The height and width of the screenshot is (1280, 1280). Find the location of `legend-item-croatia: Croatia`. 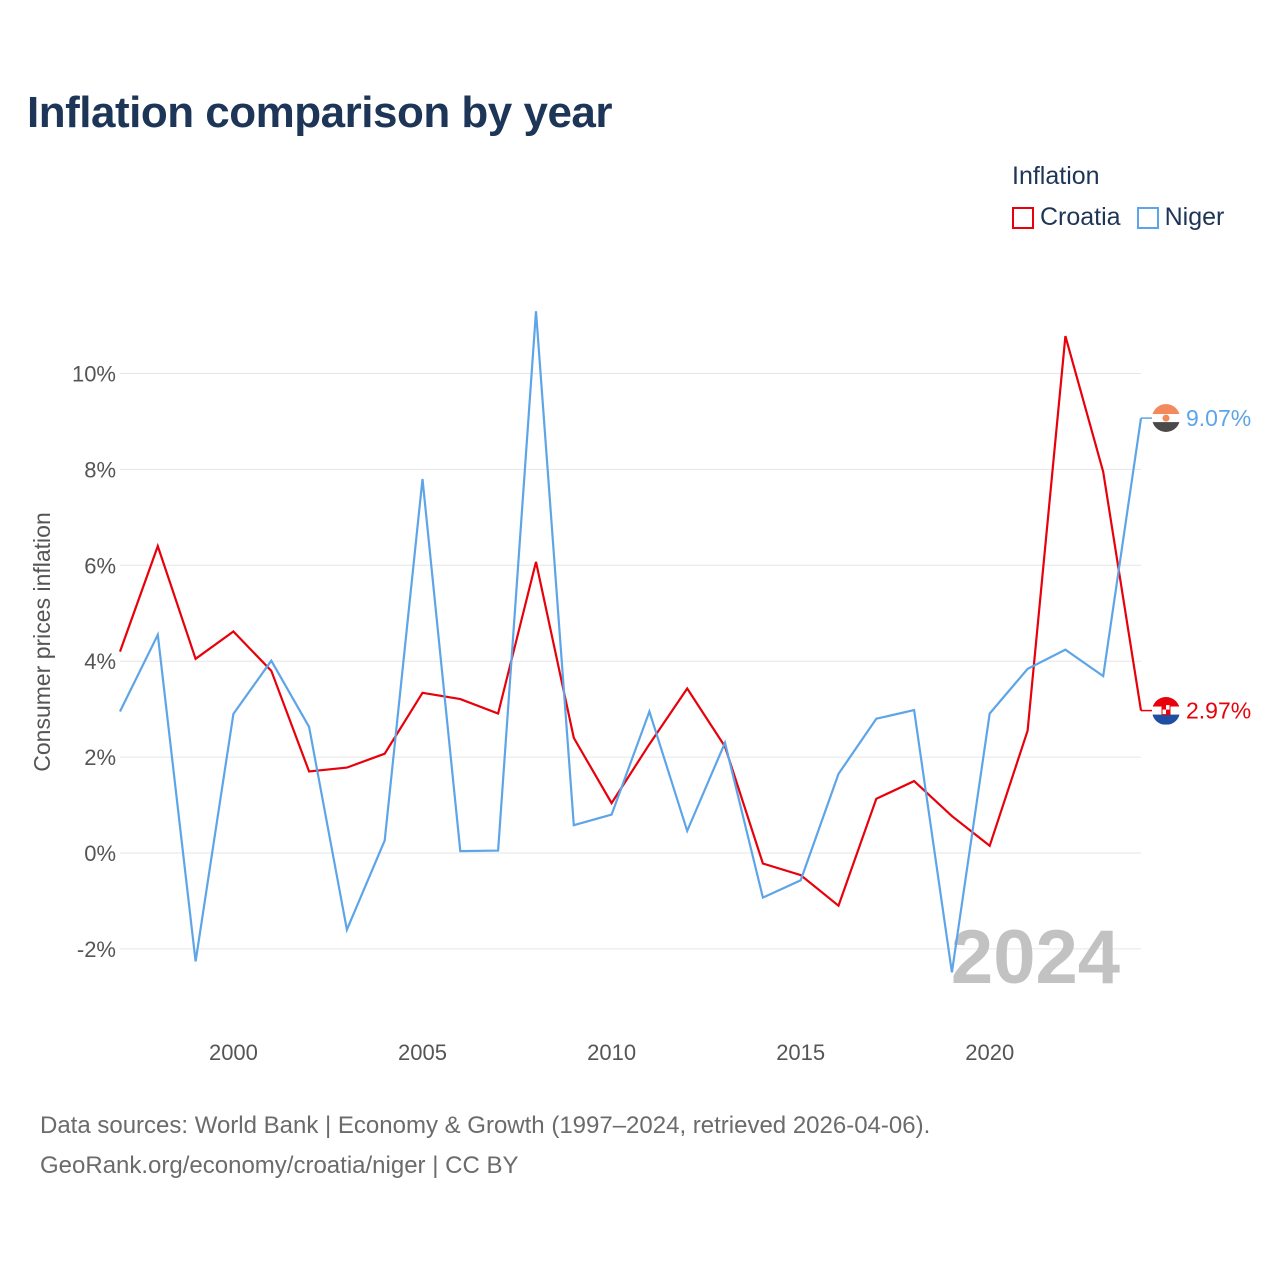

legend-item-croatia: Croatia is located at coordinates (1066, 217).